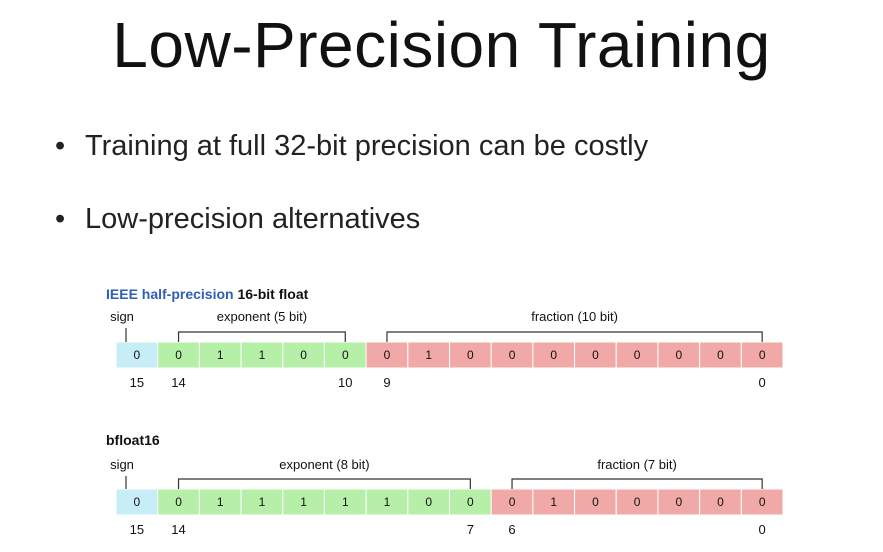  Describe the element at coordinates (271, 294) in the screenshot. I see `format-name-rest: 16-bit float` at that location.